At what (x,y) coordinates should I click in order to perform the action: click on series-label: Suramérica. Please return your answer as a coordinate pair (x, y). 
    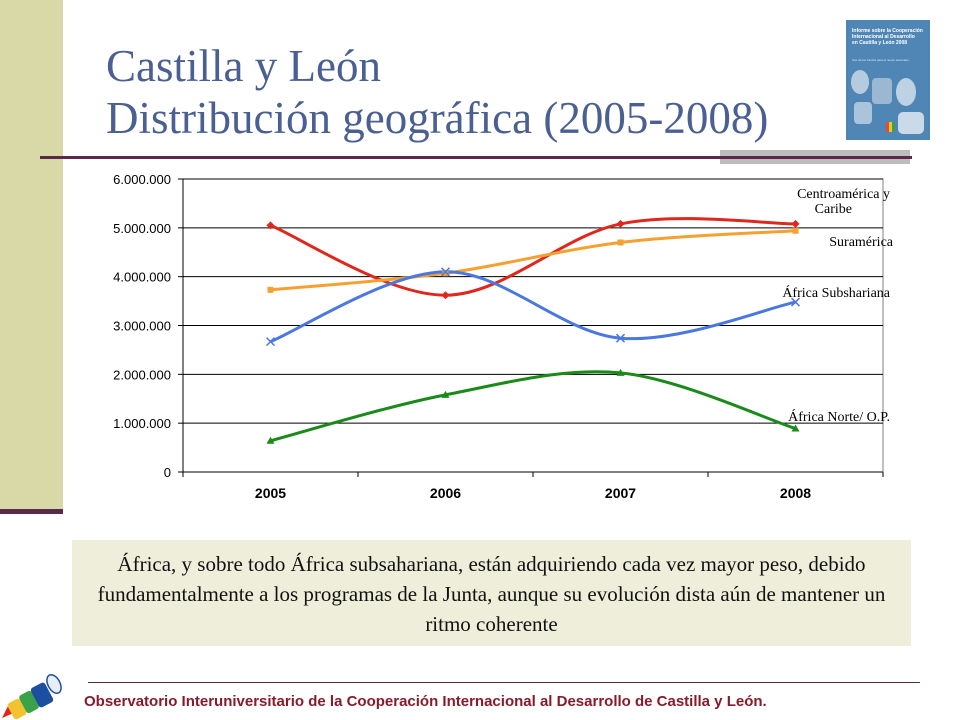
    Looking at the image, I should click on (861, 242).